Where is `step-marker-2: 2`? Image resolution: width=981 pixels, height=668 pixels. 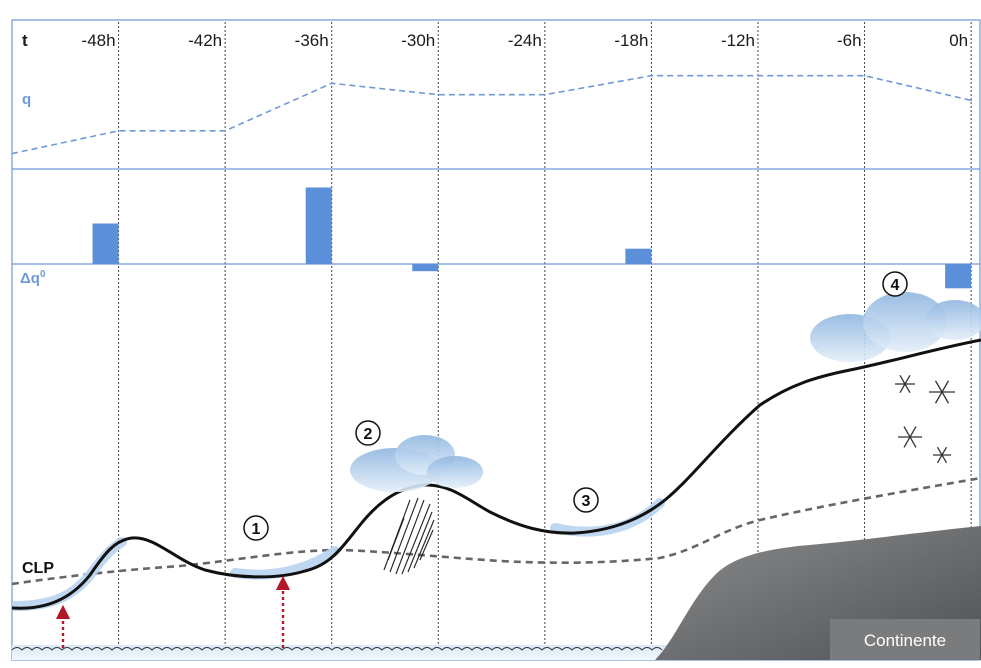
step-marker-2: 2 is located at coordinates (368, 433).